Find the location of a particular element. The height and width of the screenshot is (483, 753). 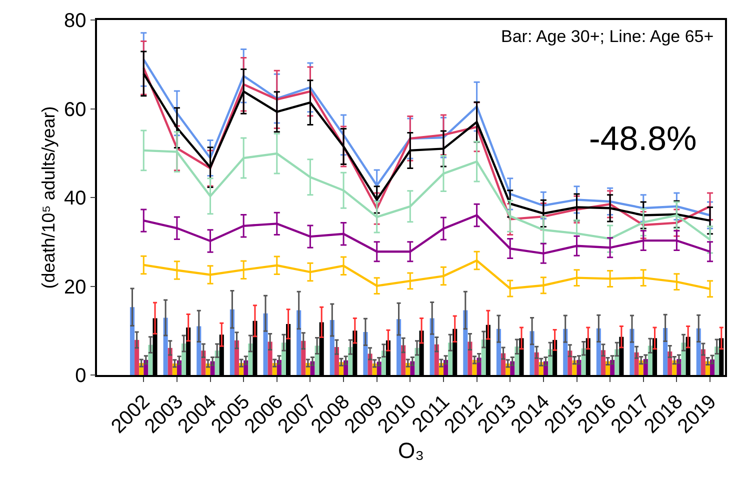

y-tick-label: 40 is located at coordinates (75, 199).